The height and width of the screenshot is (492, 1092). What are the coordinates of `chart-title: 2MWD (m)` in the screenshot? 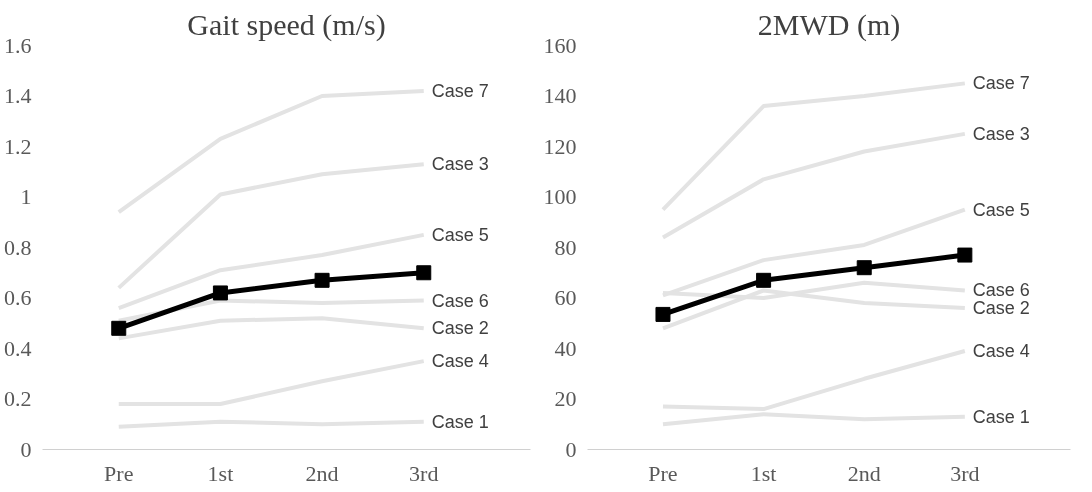 It's located at (829, 24).